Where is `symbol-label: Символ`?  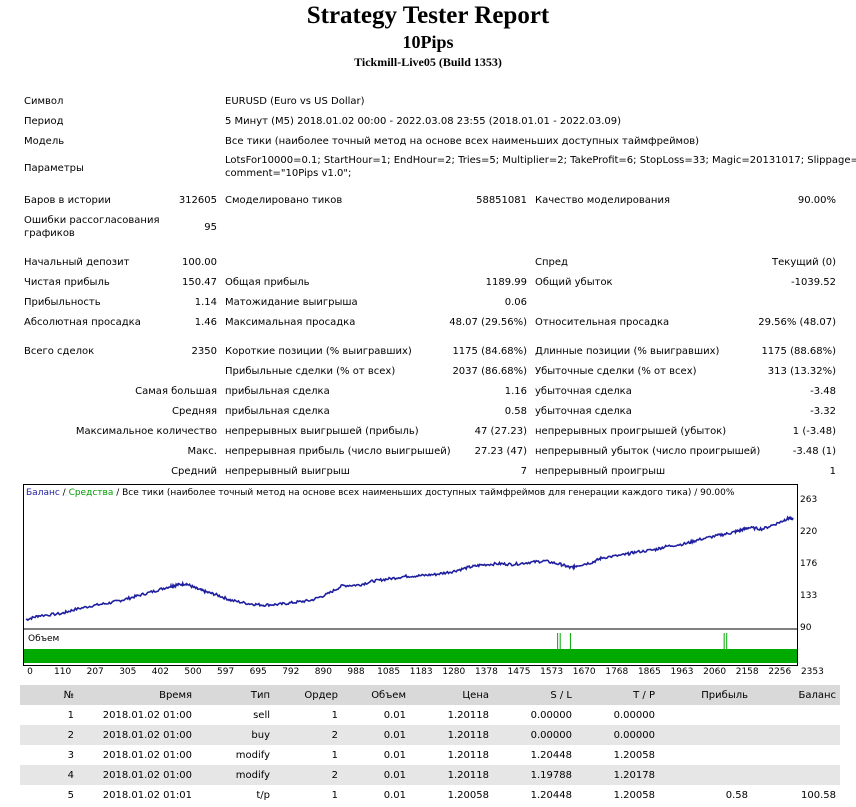 symbol-label: Символ is located at coordinates (44, 101).